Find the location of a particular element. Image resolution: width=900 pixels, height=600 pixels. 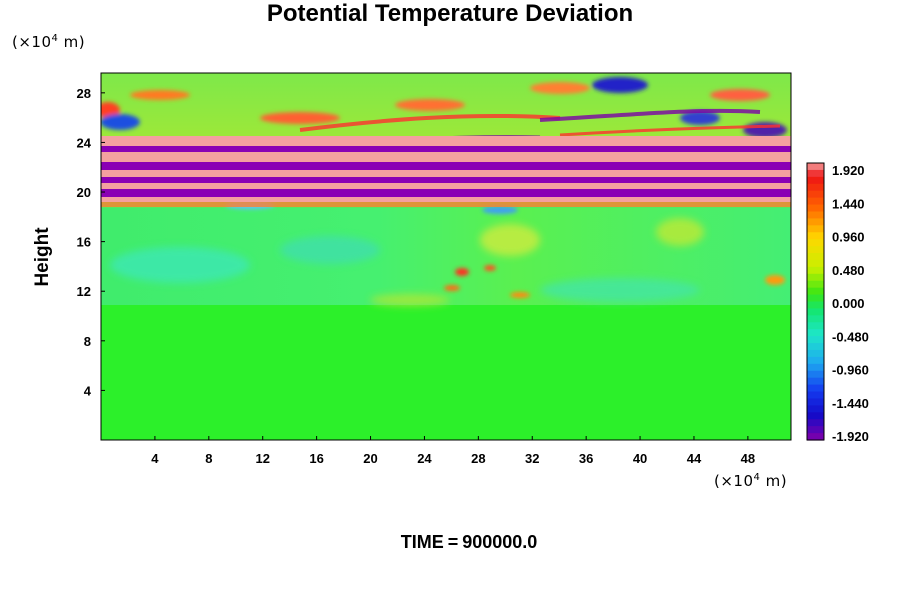

x-axis-unit: (×104 m) is located at coordinates (751, 481).